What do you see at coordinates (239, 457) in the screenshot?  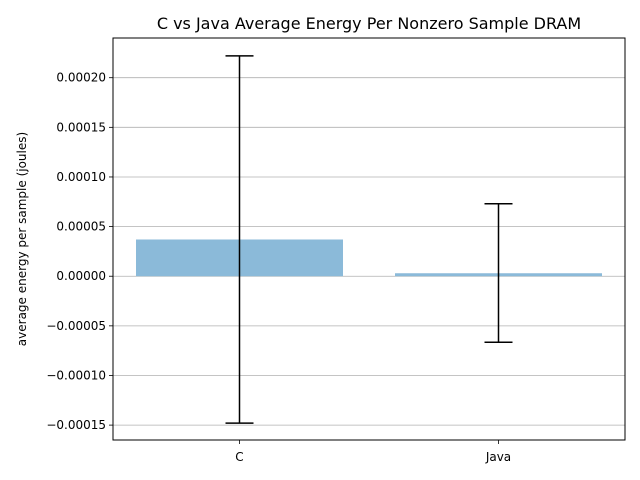 I see `x-tick-label: C` at bounding box center [239, 457].